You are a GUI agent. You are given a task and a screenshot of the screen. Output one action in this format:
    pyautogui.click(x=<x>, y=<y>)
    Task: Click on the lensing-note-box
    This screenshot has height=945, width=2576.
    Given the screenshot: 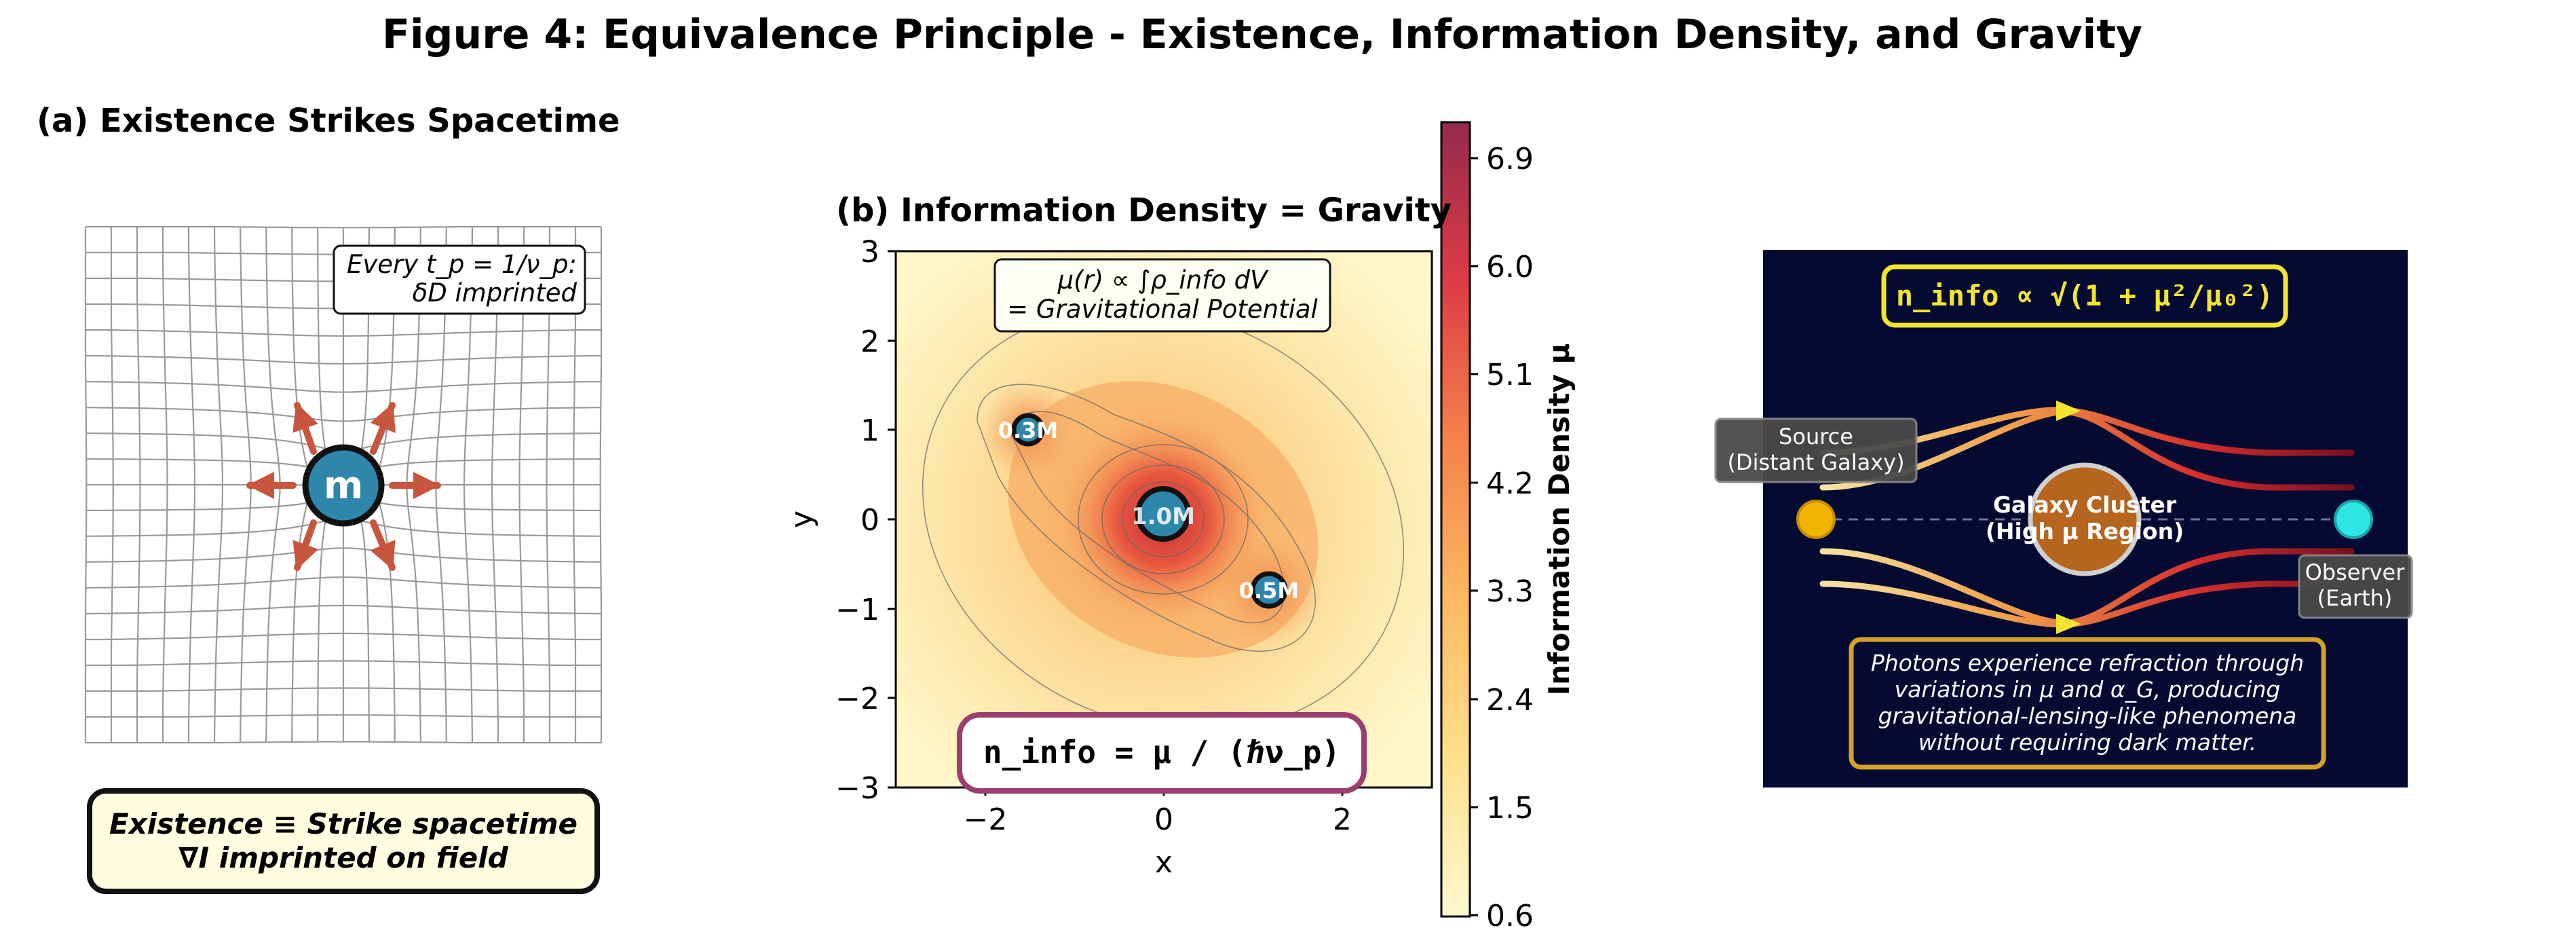 What is the action you would take?
    pyautogui.click(x=2087, y=703)
    